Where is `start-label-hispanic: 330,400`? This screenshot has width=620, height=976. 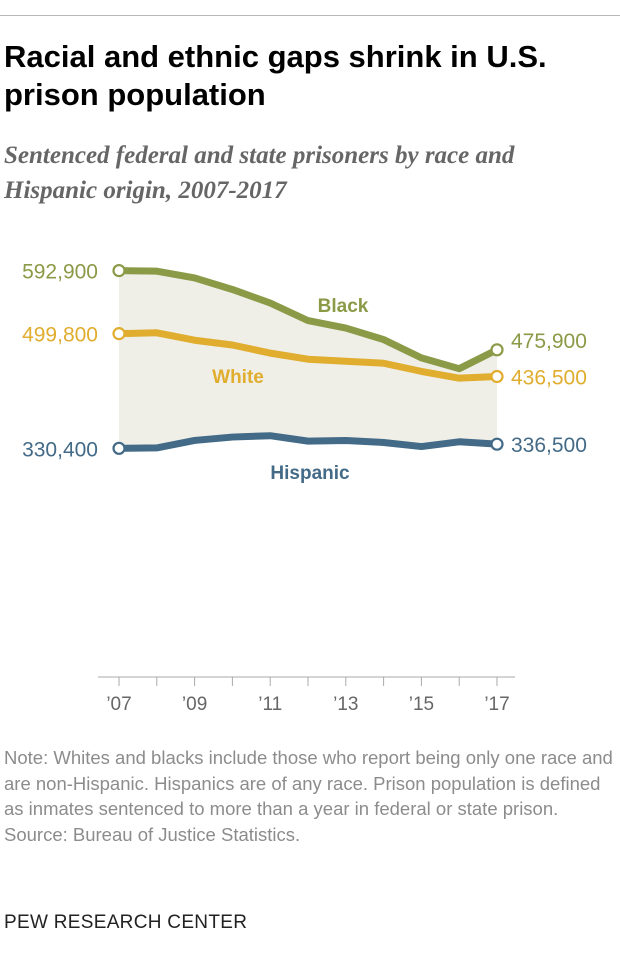
start-label-hispanic: 330,400 is located at coordinates (60, 449).